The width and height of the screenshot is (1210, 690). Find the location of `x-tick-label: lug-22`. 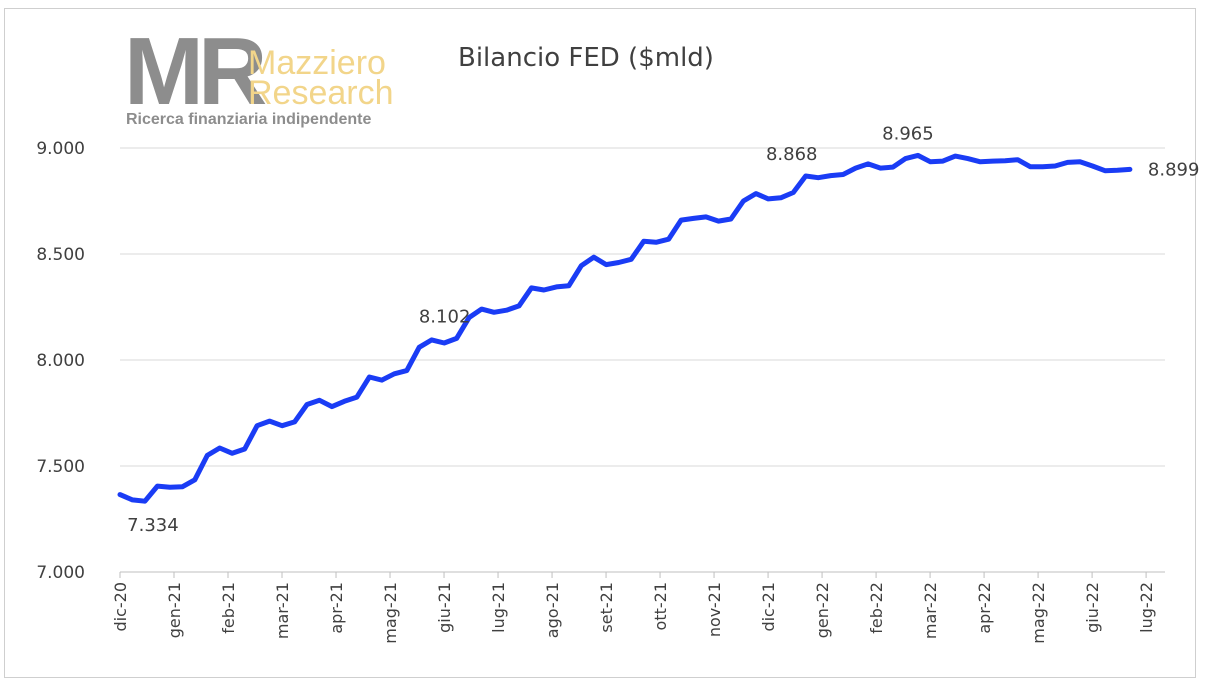

x-tick-label: lug-22 is located at coordinates (1146, 607).